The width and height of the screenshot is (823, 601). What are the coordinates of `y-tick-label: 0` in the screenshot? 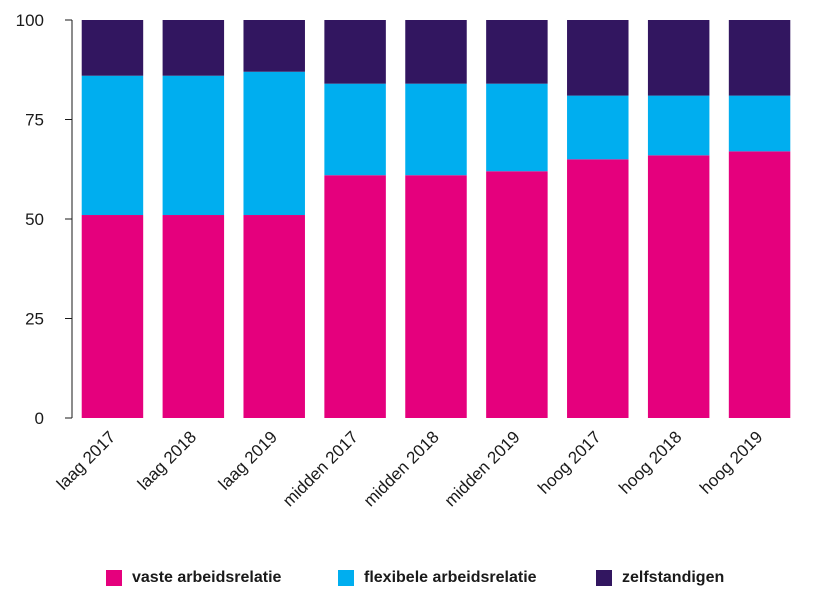 It's located at (39, 418).